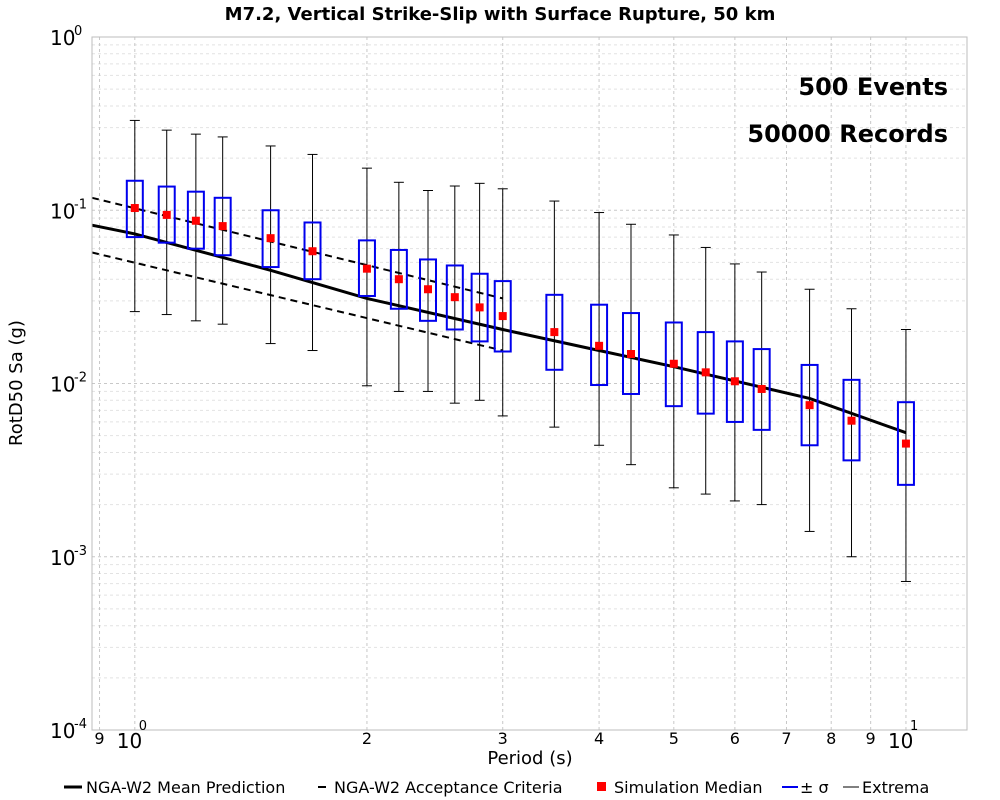 The width and height of the screenshot is (1000, 800). I want to click on y-tick-label-4: 10, so click(62, 731).